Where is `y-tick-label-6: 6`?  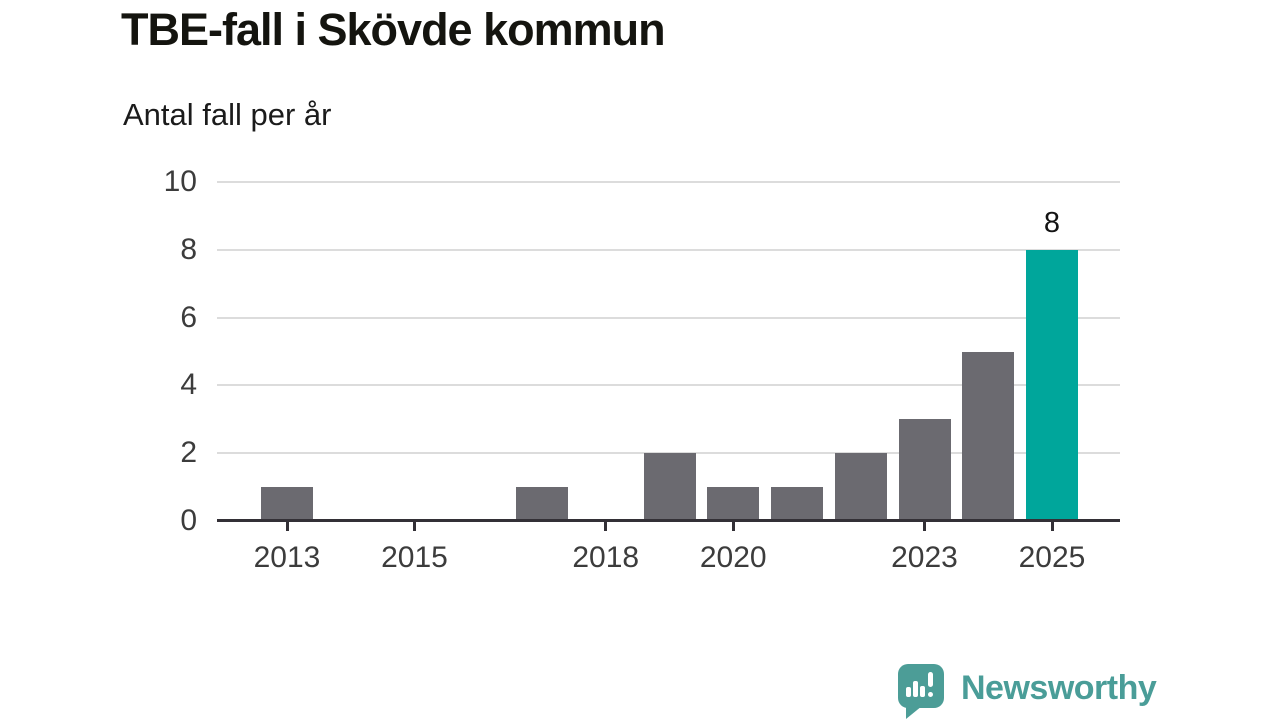
y-tick-label-6: 6 is located at coordinates (188, 317).